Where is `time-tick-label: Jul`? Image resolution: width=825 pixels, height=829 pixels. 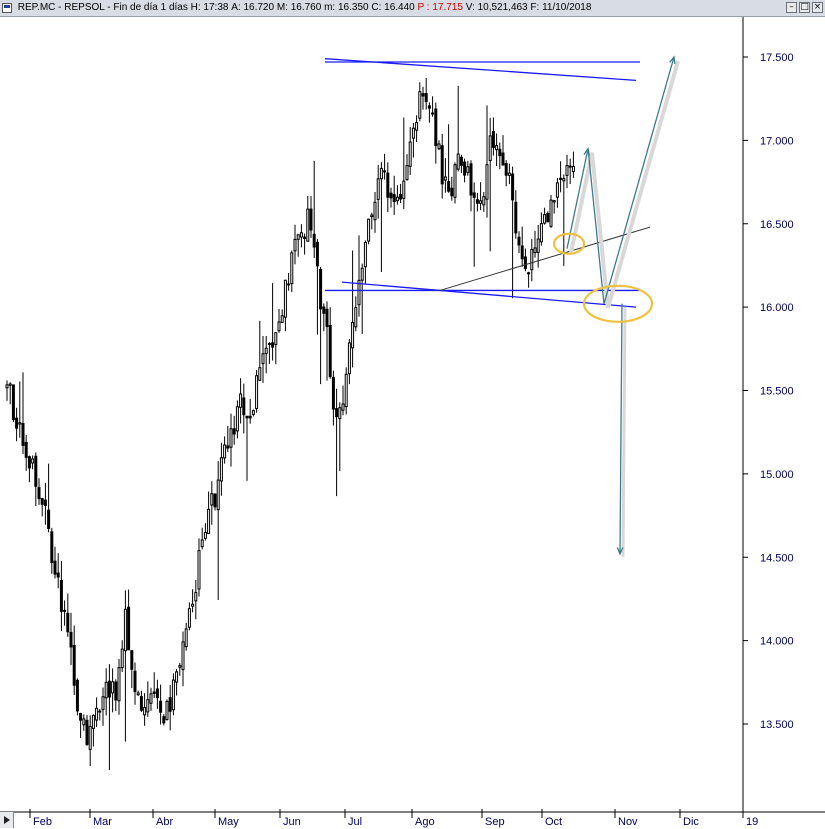
time-tick-label: Jul is located at coordinates (355, 822).